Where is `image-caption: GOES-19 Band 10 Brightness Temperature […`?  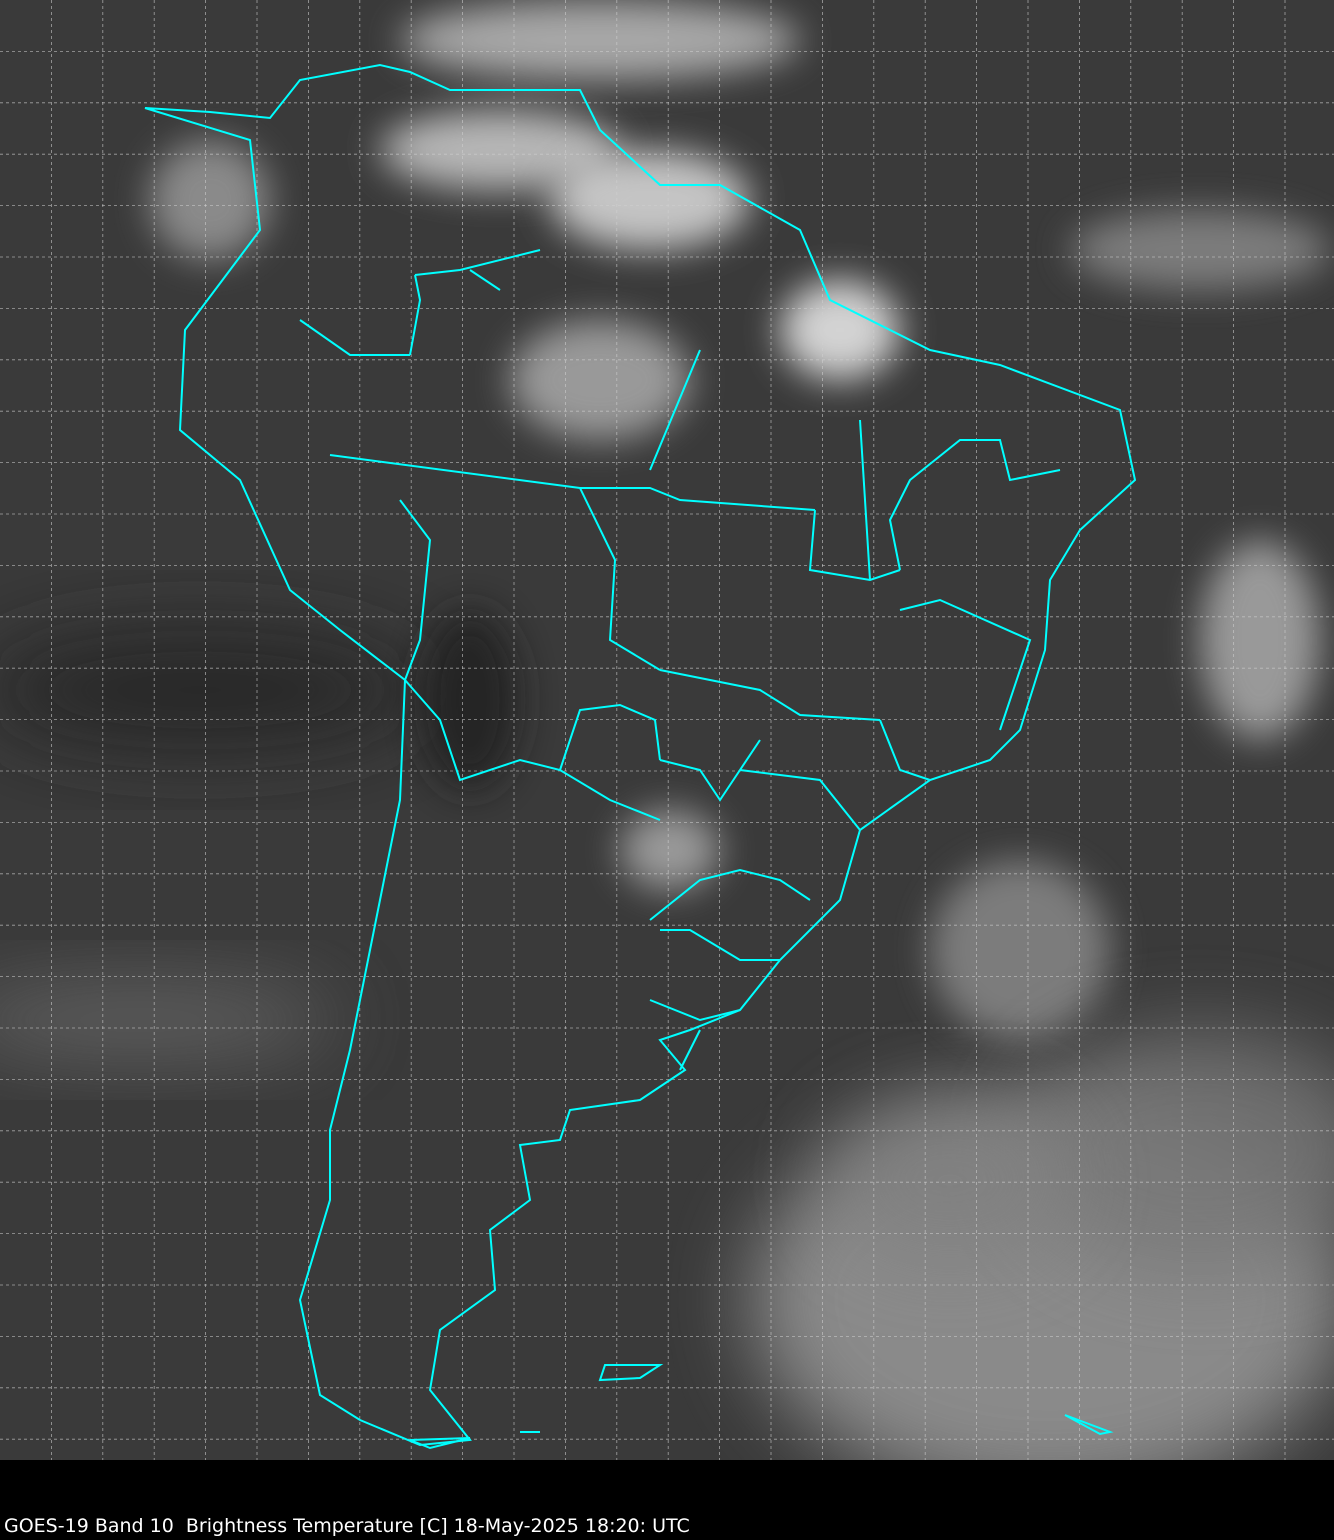
image-caption: GOES-19 Band 10 Brightness Temperature [… is located at coordinates (347, 1526).